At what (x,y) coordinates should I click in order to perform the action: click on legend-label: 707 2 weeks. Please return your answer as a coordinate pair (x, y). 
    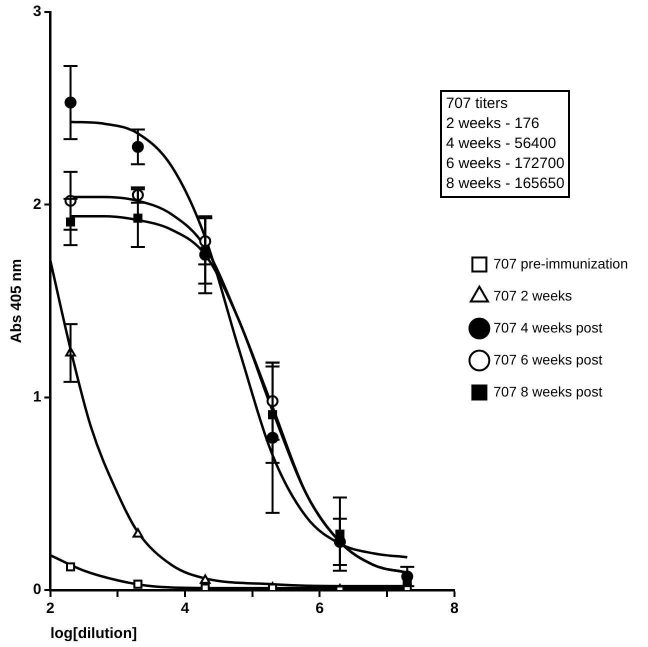
    Looking at the image, I should click on (532, 295).